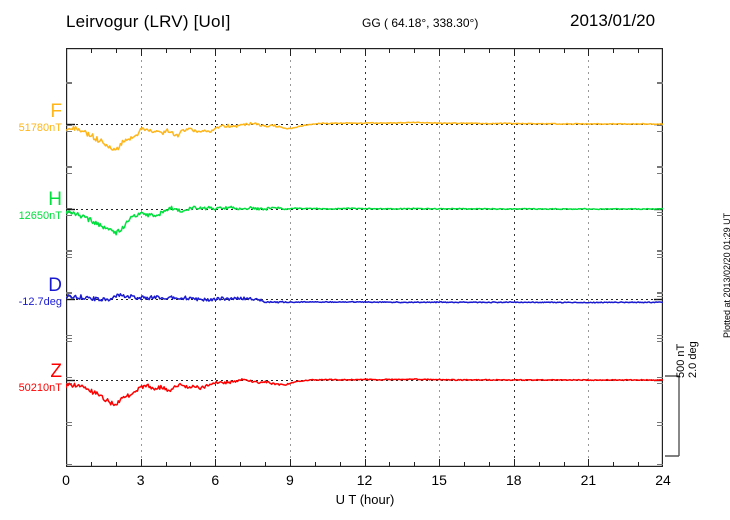 This screenshot has height=520, width=730. What do you see at coordinates (613, 20) in the screenshot?
I see `observation-date: 2013/01/20` at bounding box center [613, 20].